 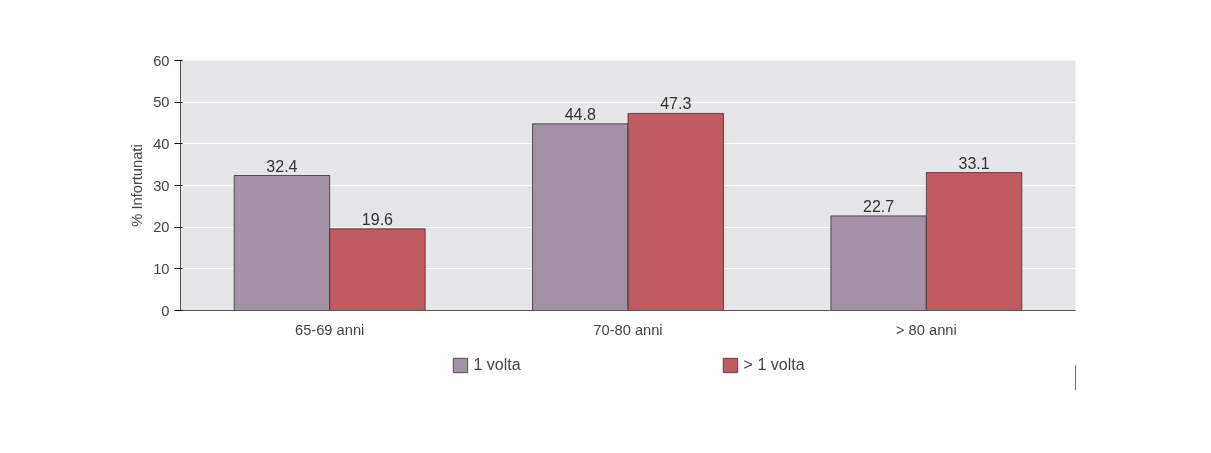 What do you see at coordinates (628, 329) in the screenshot?
I see `x-tick-label: 70-80 anni` at bounding box center [628, 329].